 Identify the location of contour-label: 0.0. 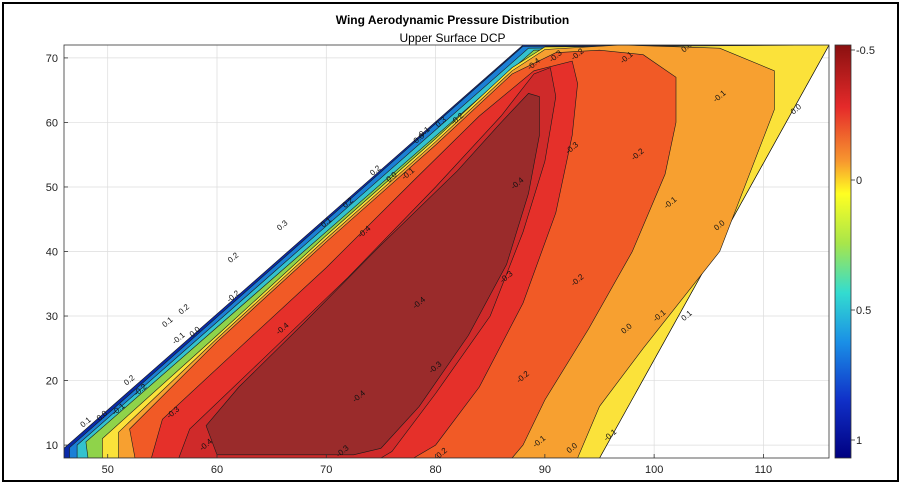
(687, 47).